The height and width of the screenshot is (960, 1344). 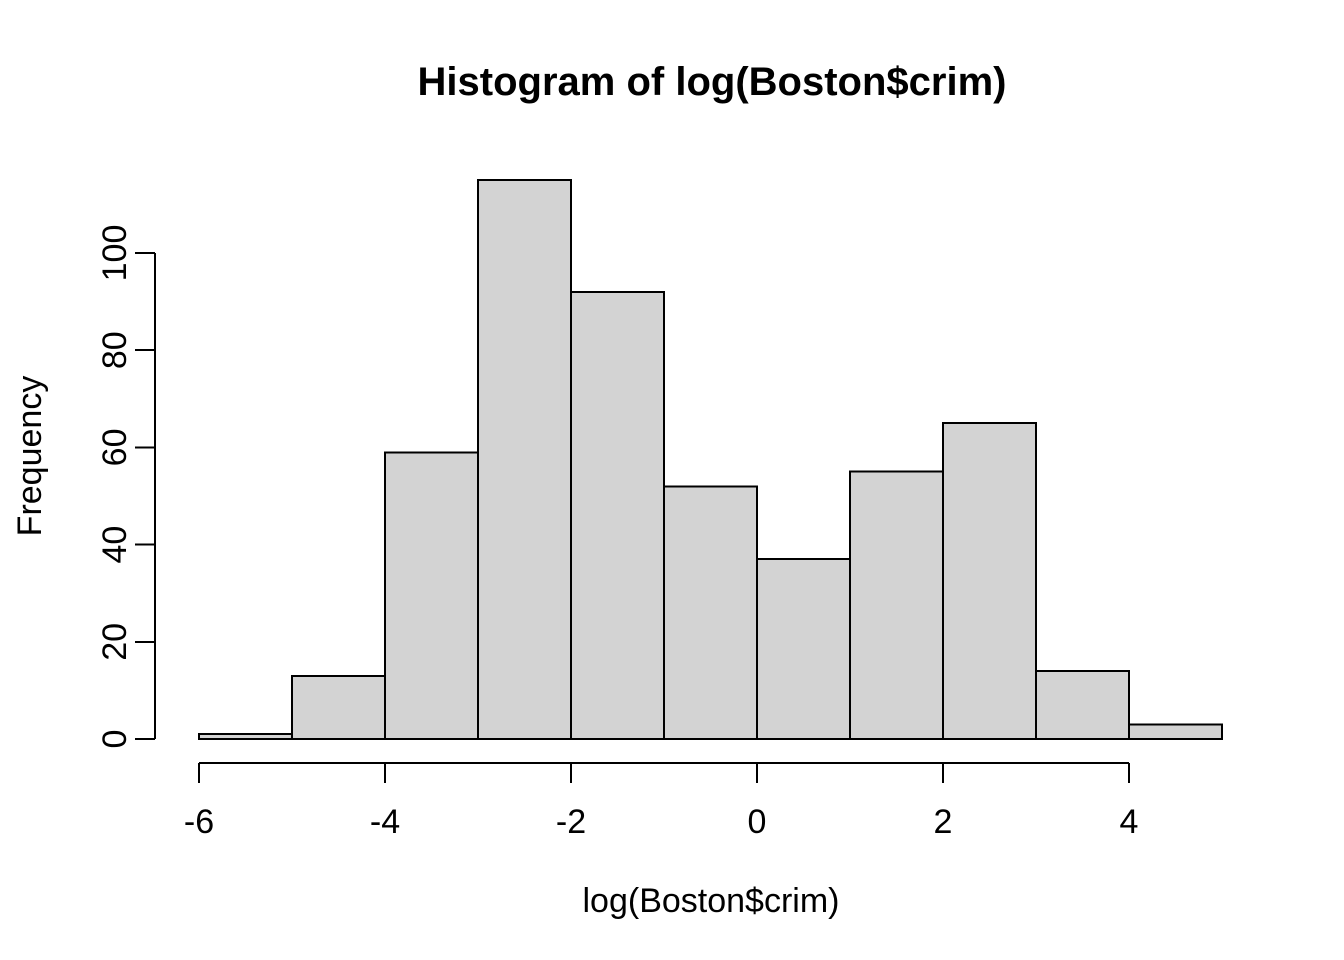 I want to click on x-axis-label: log(Boston$crim), so click(x=711, y=901).